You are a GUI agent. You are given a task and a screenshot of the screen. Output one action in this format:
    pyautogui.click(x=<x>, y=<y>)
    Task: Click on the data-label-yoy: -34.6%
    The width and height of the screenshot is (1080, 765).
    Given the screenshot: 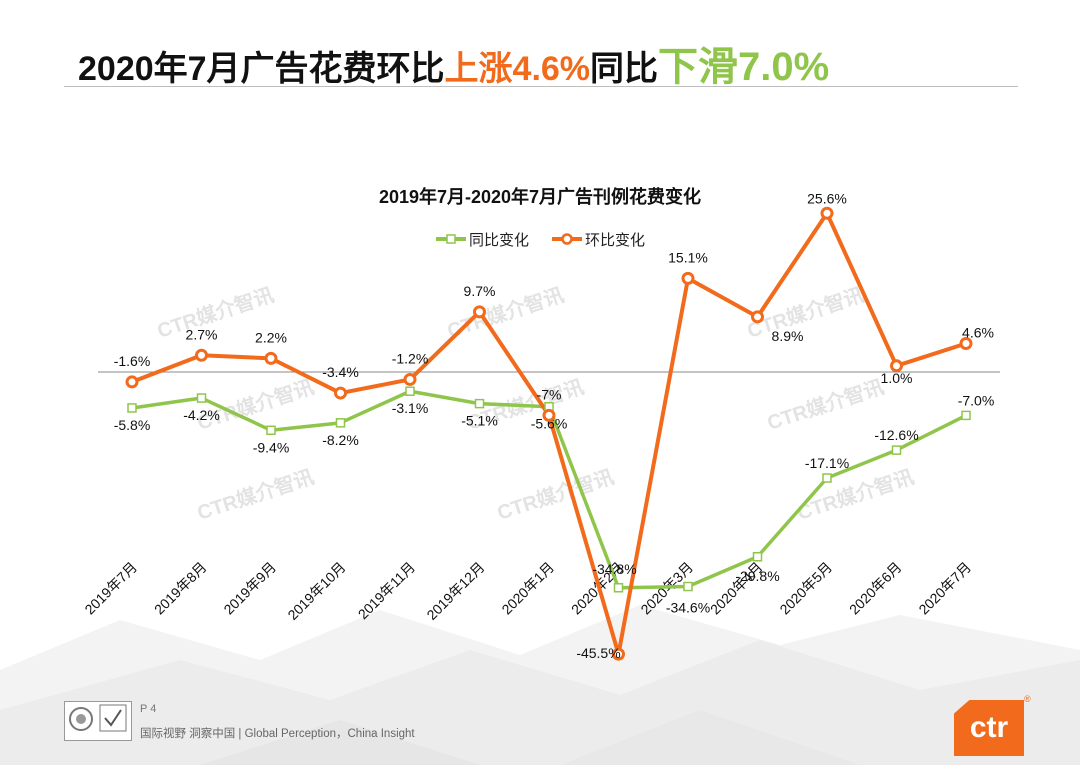 What is the action you would take?
    pyautogui.click(x=688, y=608)
    